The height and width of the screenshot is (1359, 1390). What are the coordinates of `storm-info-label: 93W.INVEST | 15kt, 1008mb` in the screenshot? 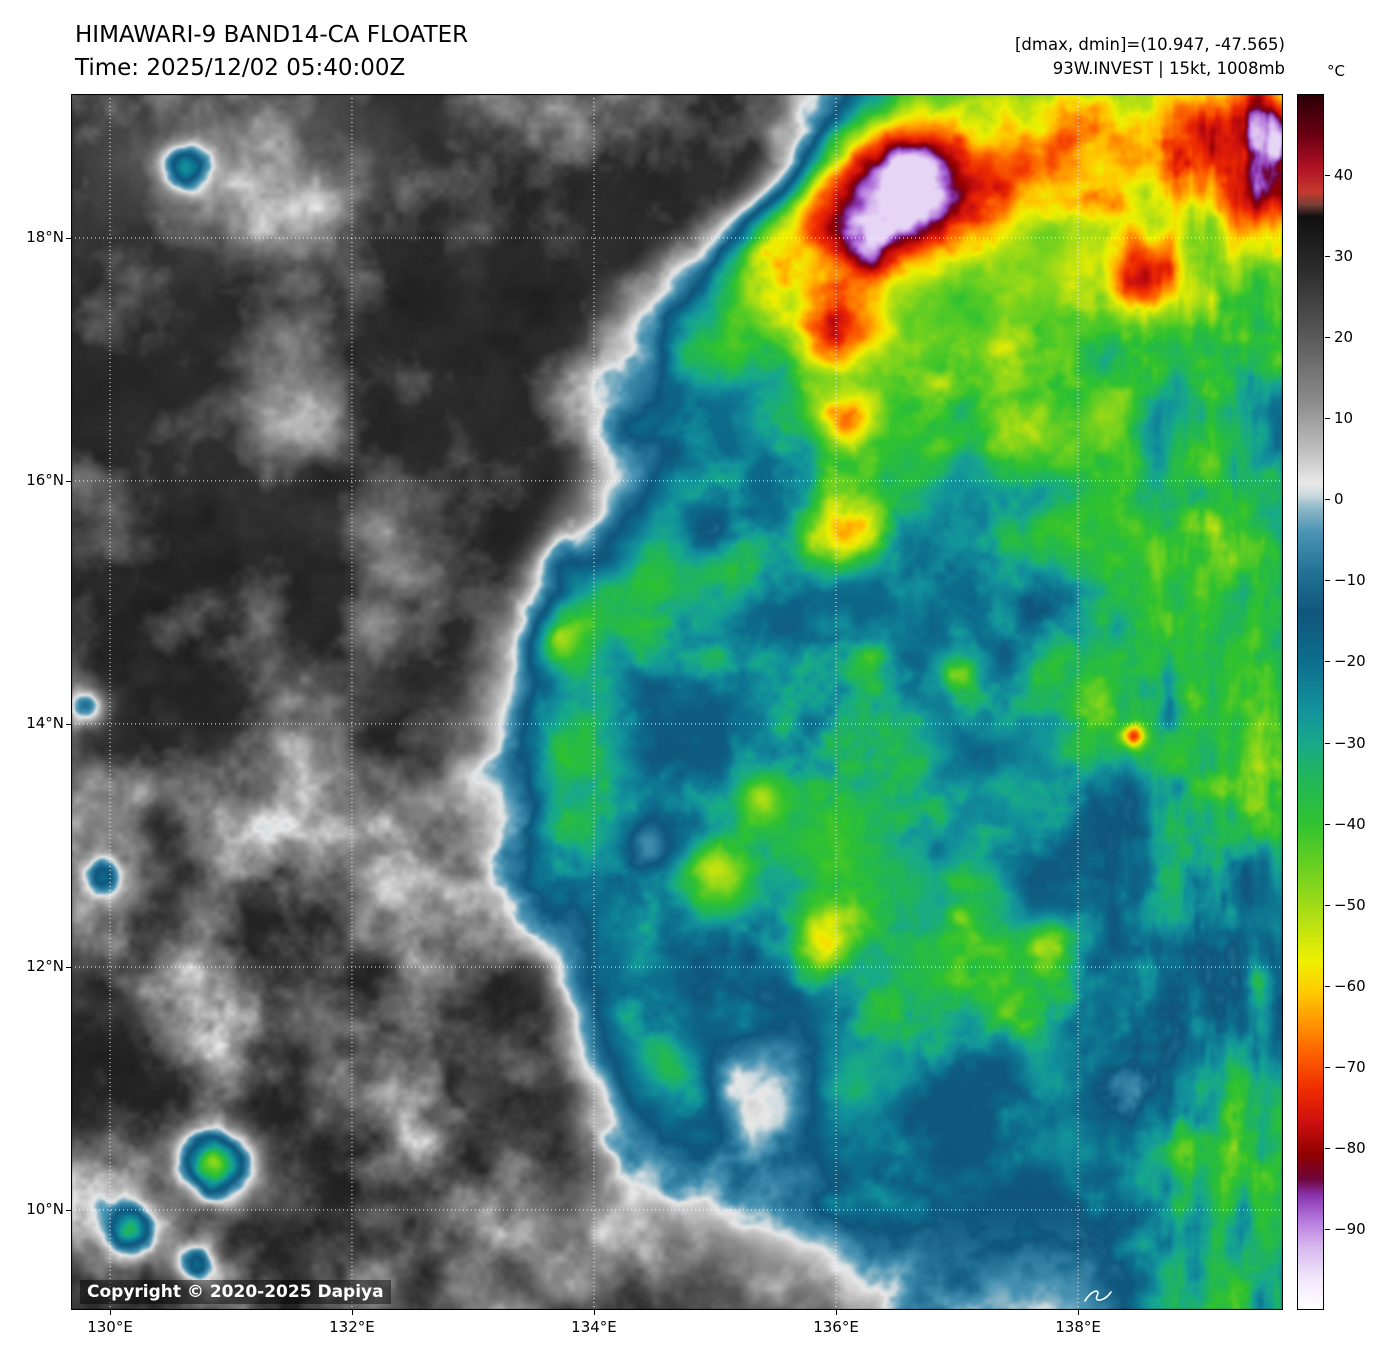 It's located at (1168, 68).